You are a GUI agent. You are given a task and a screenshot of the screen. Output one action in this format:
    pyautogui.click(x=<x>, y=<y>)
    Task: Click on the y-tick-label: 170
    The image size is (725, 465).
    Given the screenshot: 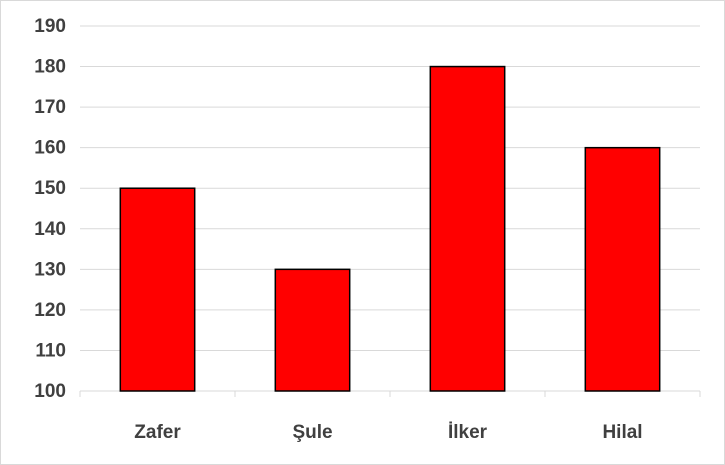 What is the action you would take?
    pyautogui.click(x=50, y=107)
    